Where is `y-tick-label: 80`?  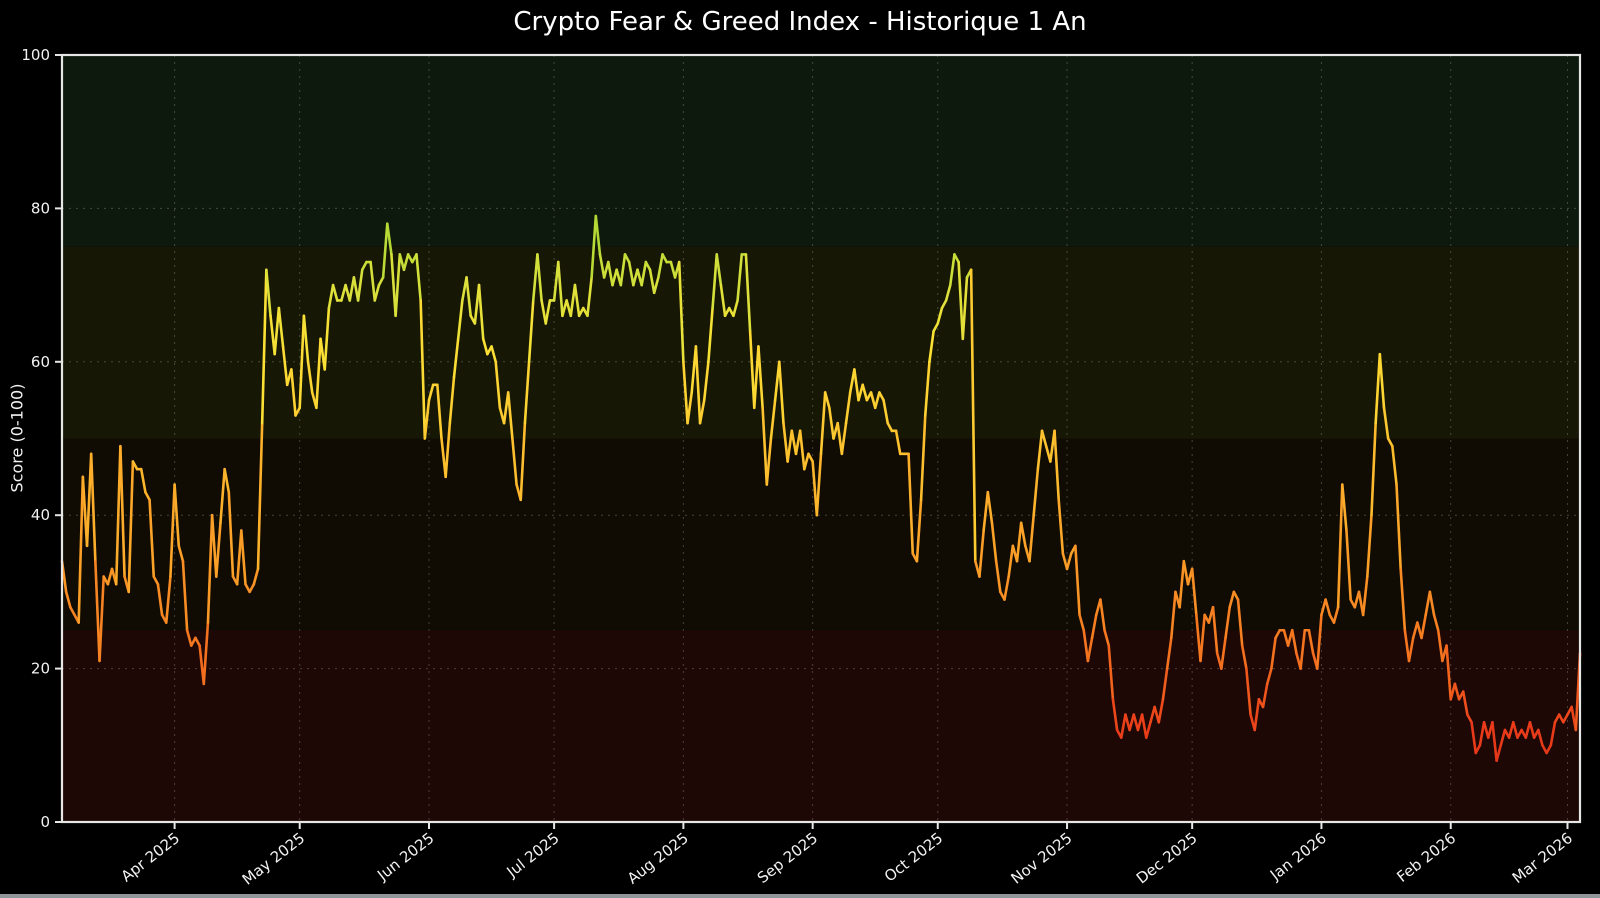 y-tick-label: 80 is located at coordinates (40, 208).